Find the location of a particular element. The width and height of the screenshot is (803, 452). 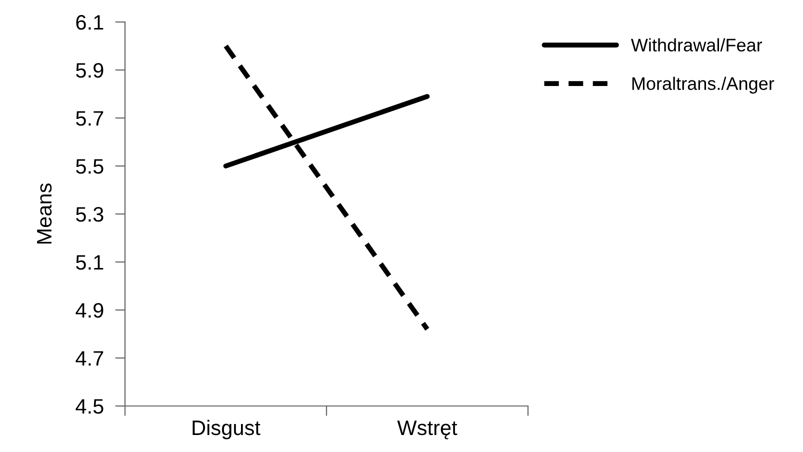

y-tick-label: 4.5 is located at coordinates (90, 406).